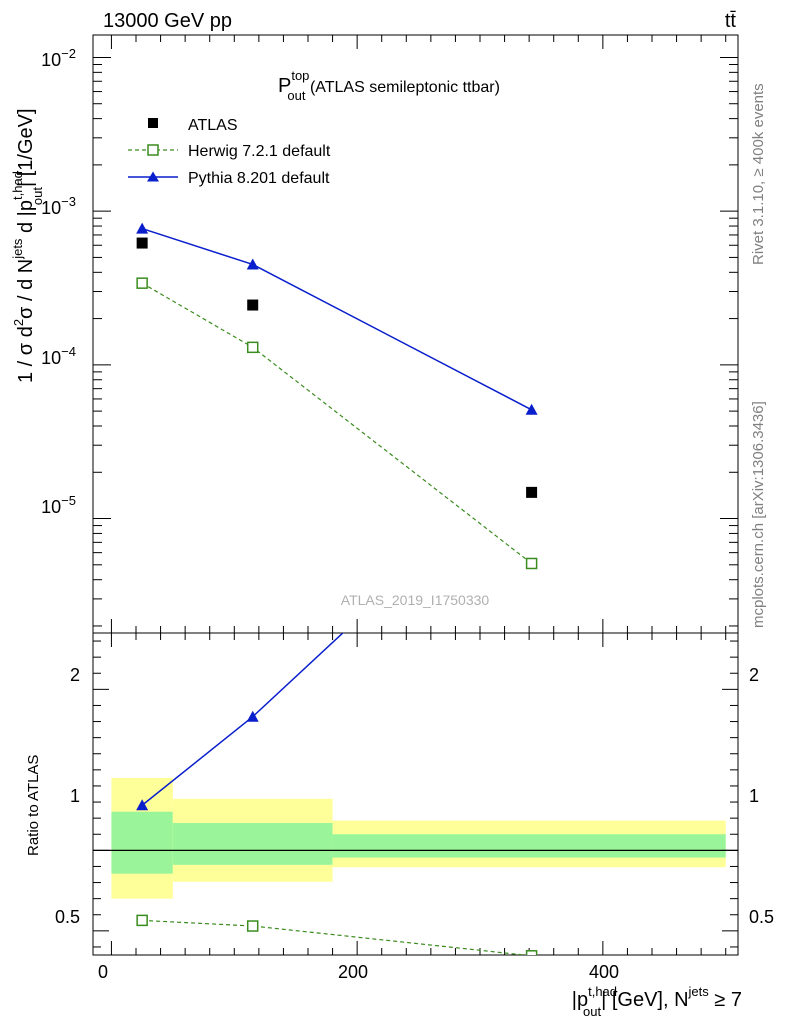 The height and width of the screenshot is (1024, 786). I want to click on rivet-version-label: Rivet 3.1.10, ≥ 400k events, so click(758, 174).